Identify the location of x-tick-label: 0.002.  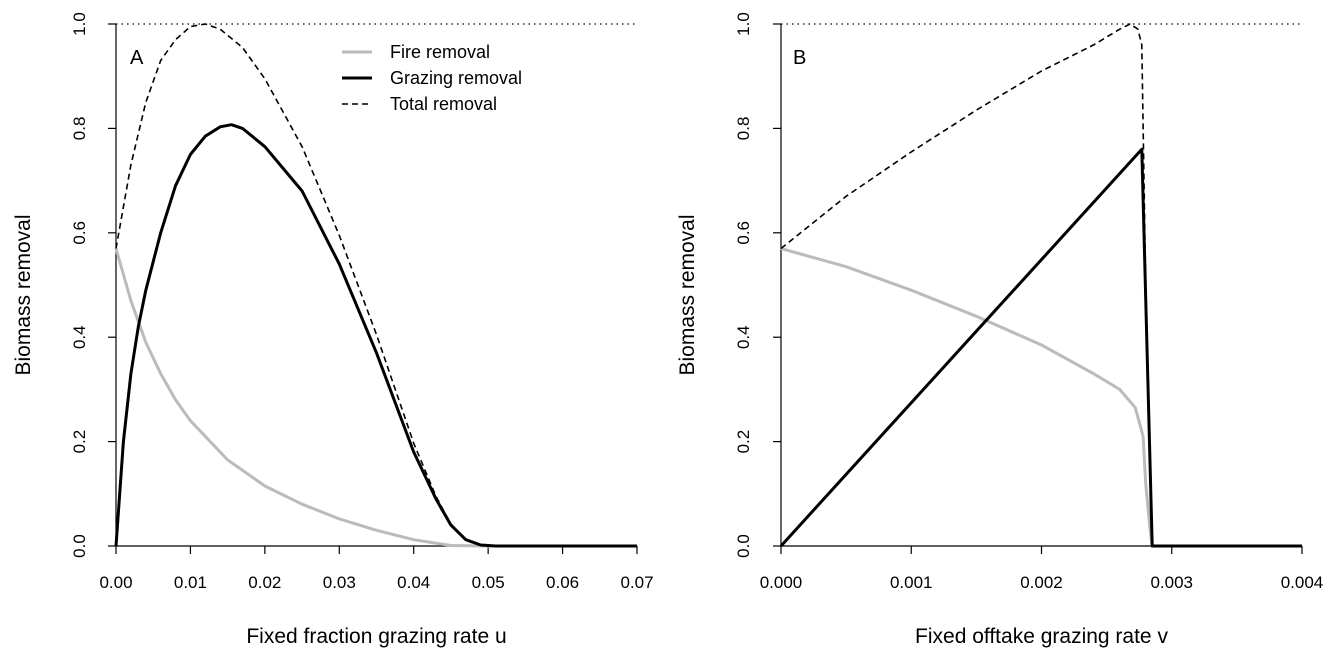
(1041, 582).